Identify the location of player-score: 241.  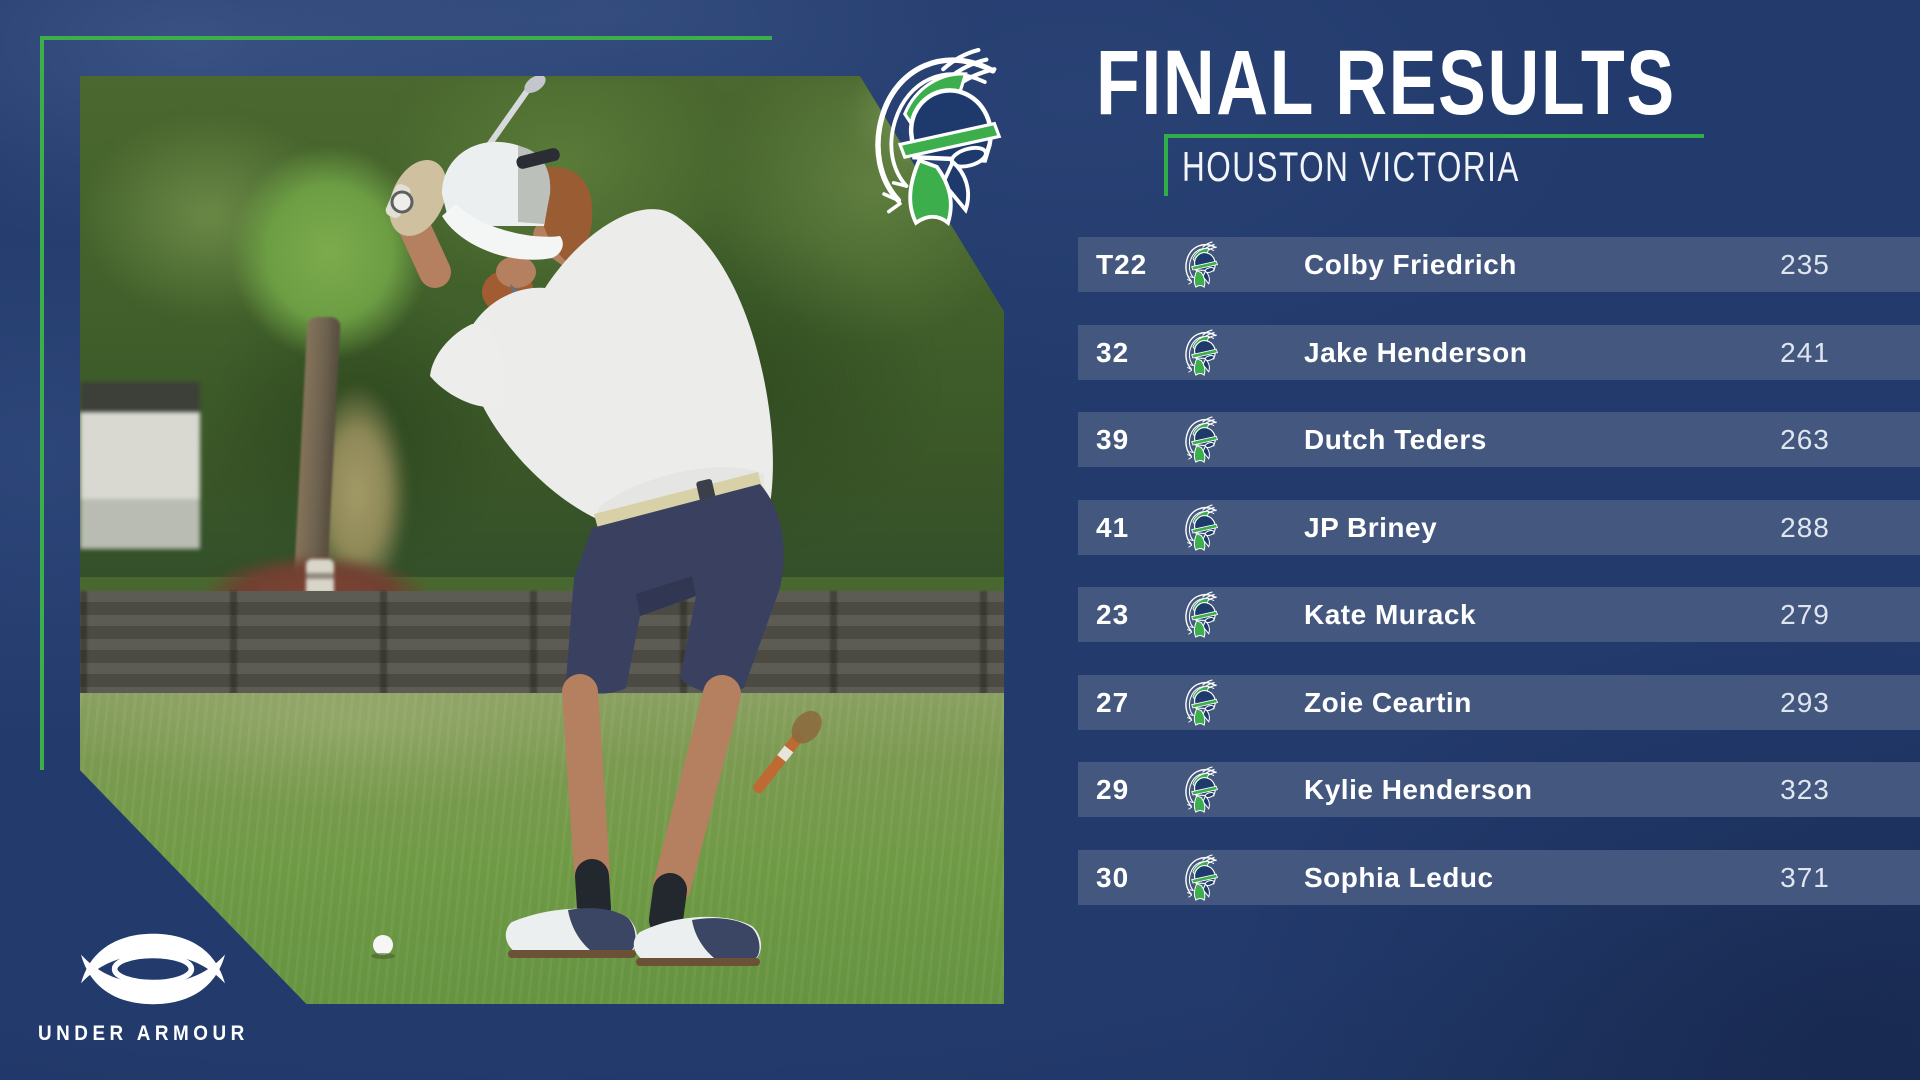
(1805, 352).